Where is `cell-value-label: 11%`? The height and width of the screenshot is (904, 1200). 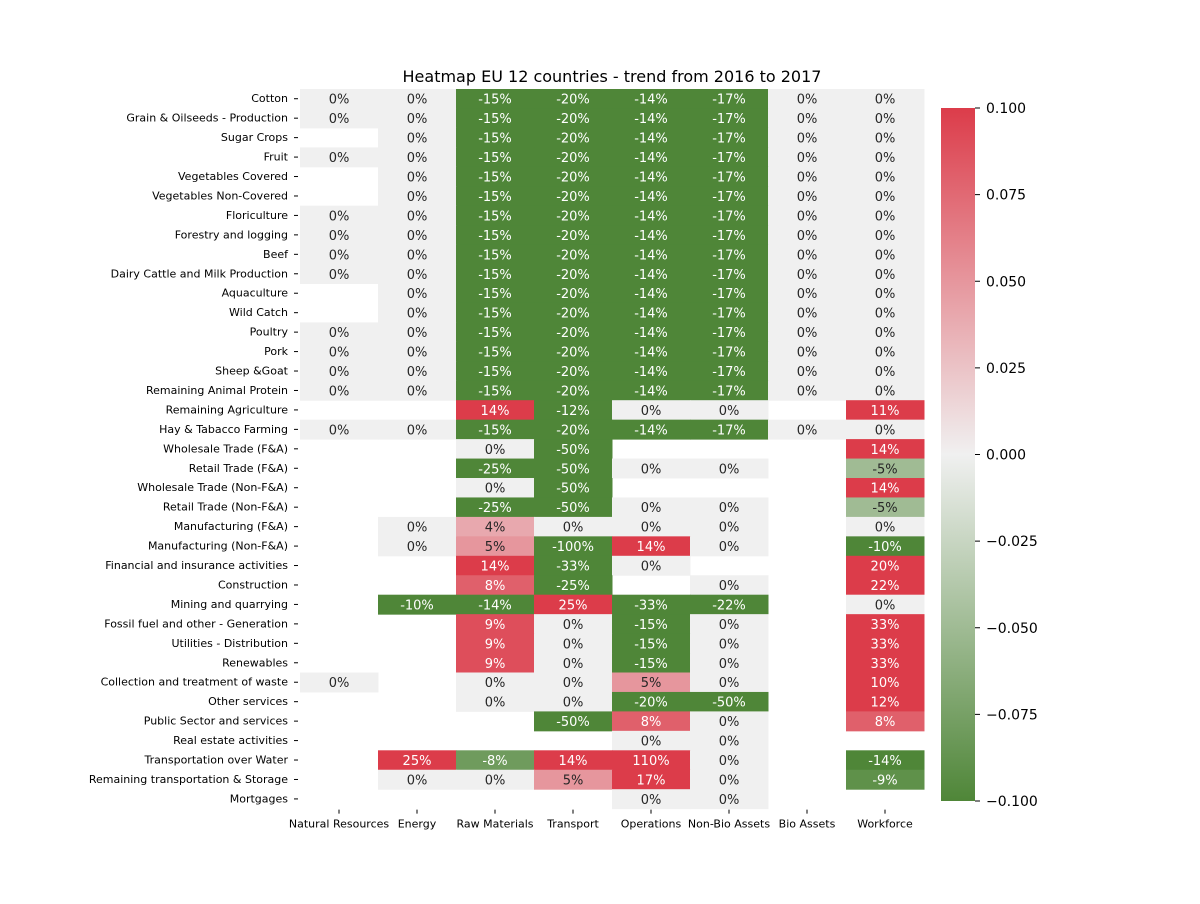 cell-value-label: 11% is located at coordinates (885, 411).